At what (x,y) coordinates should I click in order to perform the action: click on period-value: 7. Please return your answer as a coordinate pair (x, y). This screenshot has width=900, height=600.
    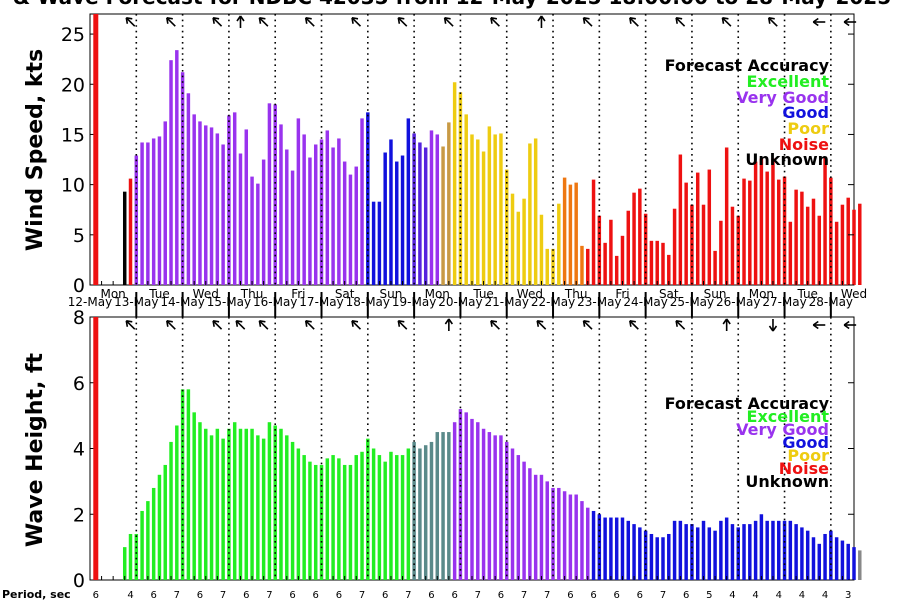
    Looking at the image, I should click on (547, 595).